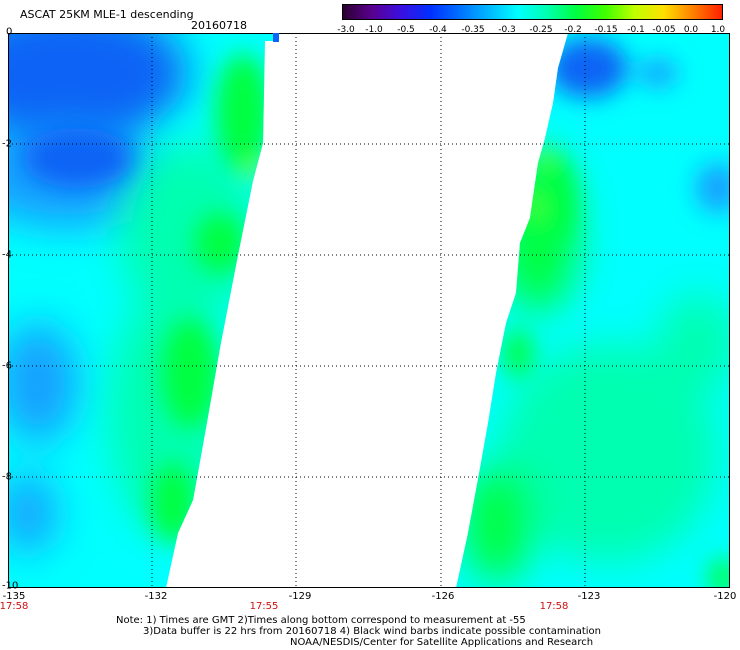 The image size is (740, 650). I want to click on y-axis-label: -8, so click(7, 477).